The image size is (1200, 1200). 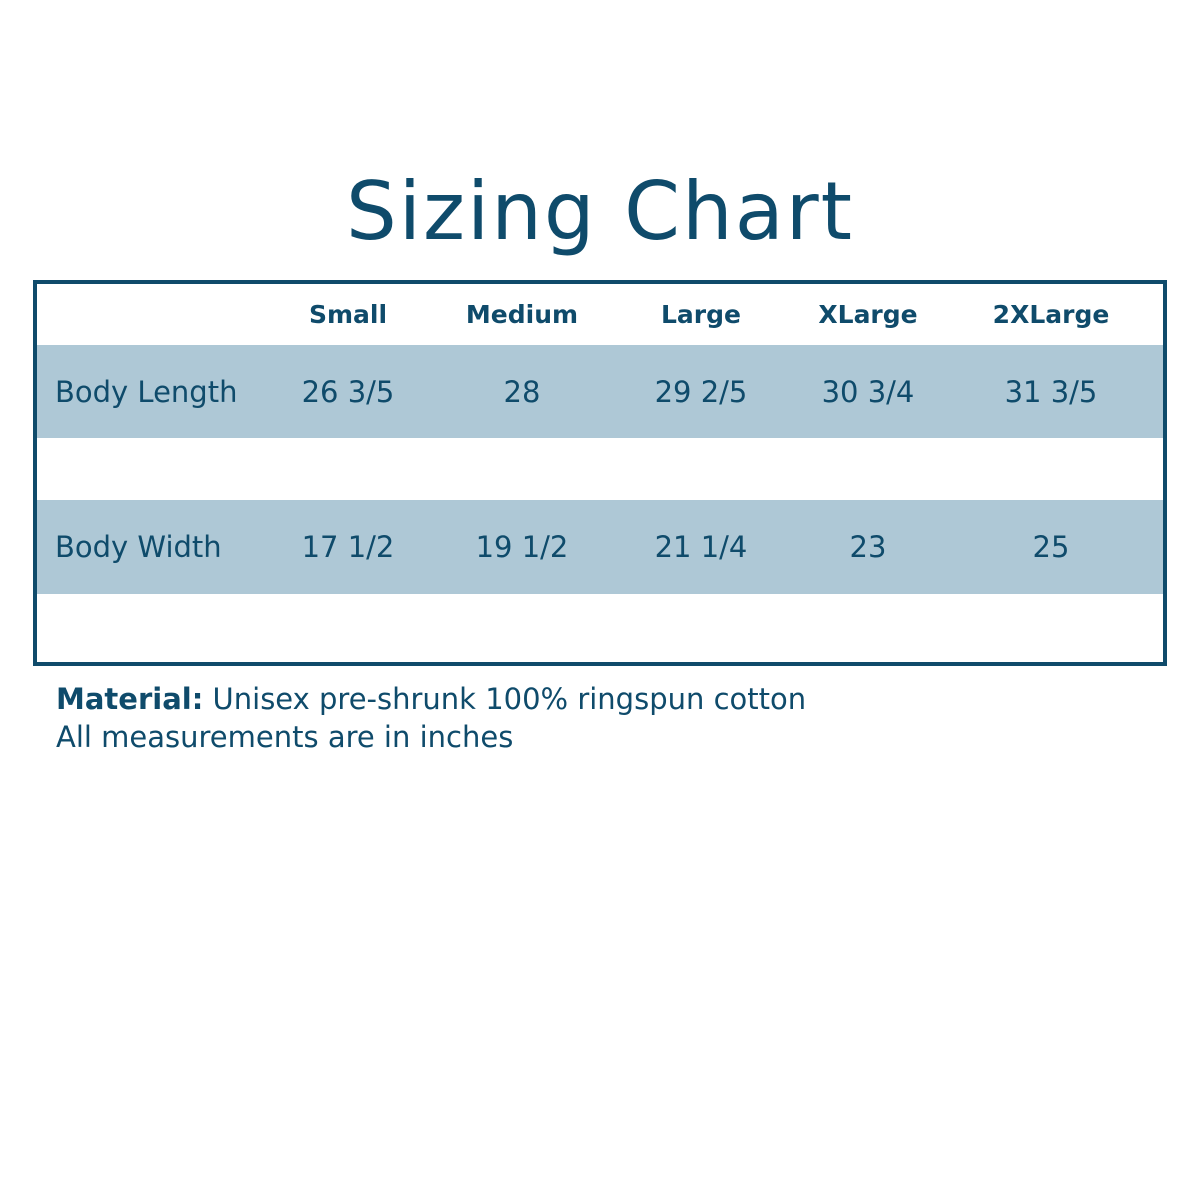 What do you see at coordinates (1051, 391) in the screenshot?
I see `table-cell: 31 3/5` at bounding box center [1051, 391].